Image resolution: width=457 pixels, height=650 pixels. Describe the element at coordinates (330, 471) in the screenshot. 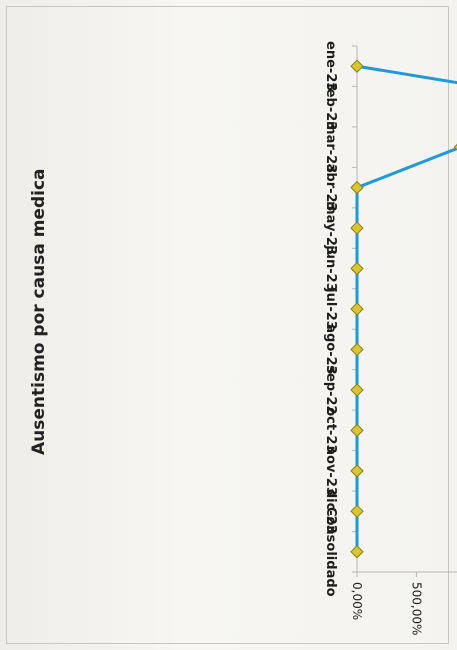

I see `category-label: nov-23` at that location.